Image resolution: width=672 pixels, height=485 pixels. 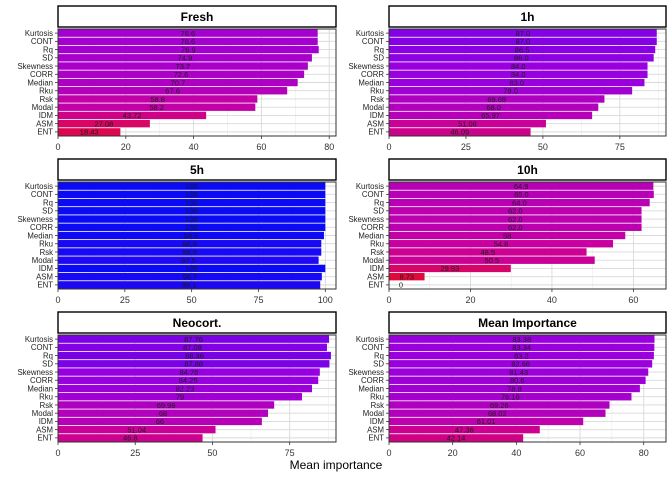 What do you see at coordinates (521, 58) in the screenshot?
I see `bar-value-label: 86.0` at bounding box center [521, 58].